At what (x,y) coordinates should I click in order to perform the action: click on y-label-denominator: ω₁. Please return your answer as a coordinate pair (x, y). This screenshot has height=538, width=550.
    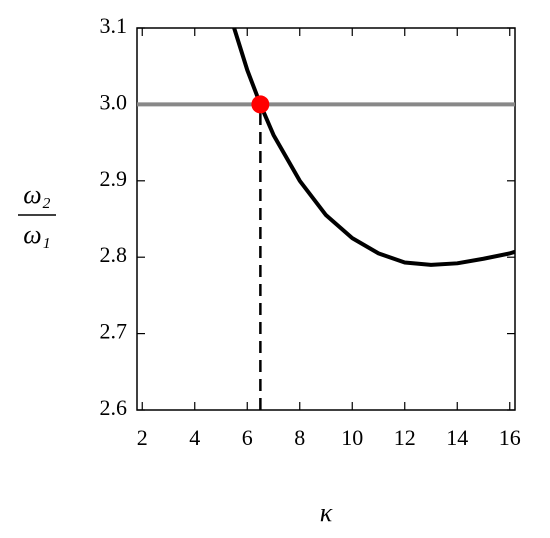
    Looking at the image, I should click on (36, 234).